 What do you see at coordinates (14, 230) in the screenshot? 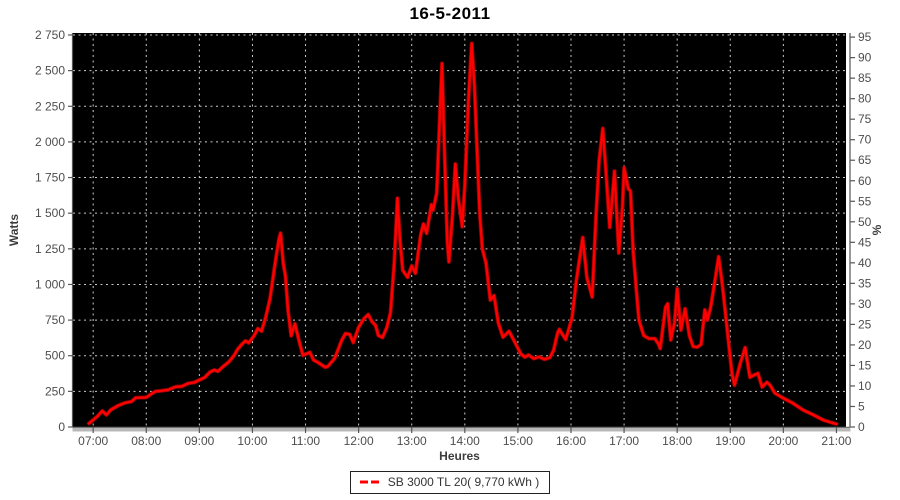
I see `y-axis-title-left: Watts` at bounding box center [14, 230].